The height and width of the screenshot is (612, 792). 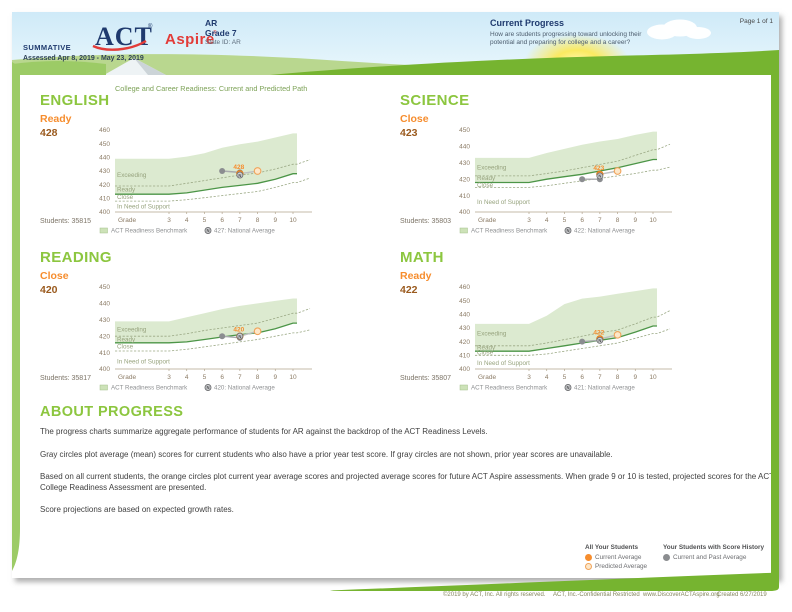 I want to click on report-title: Current Progress, so click(x=527, y=23).